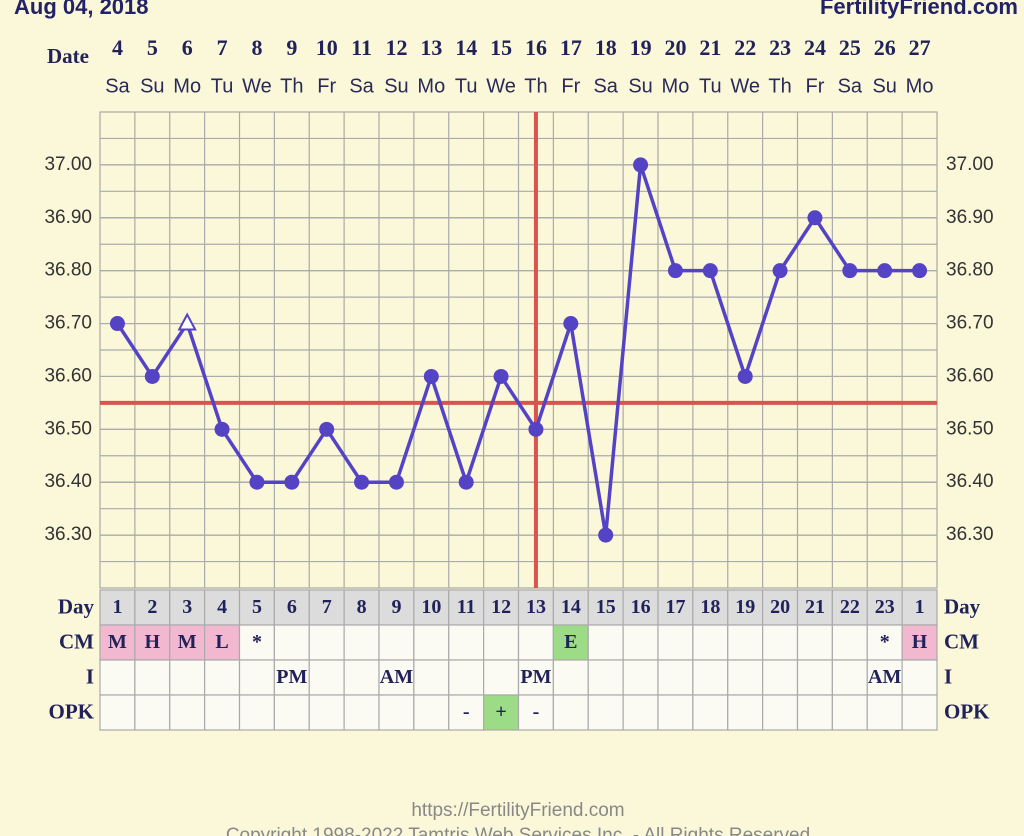 Image resolution: width=1024 pixels, height=836 pixels. I want to click on date-label: 10, so click(327, 47).